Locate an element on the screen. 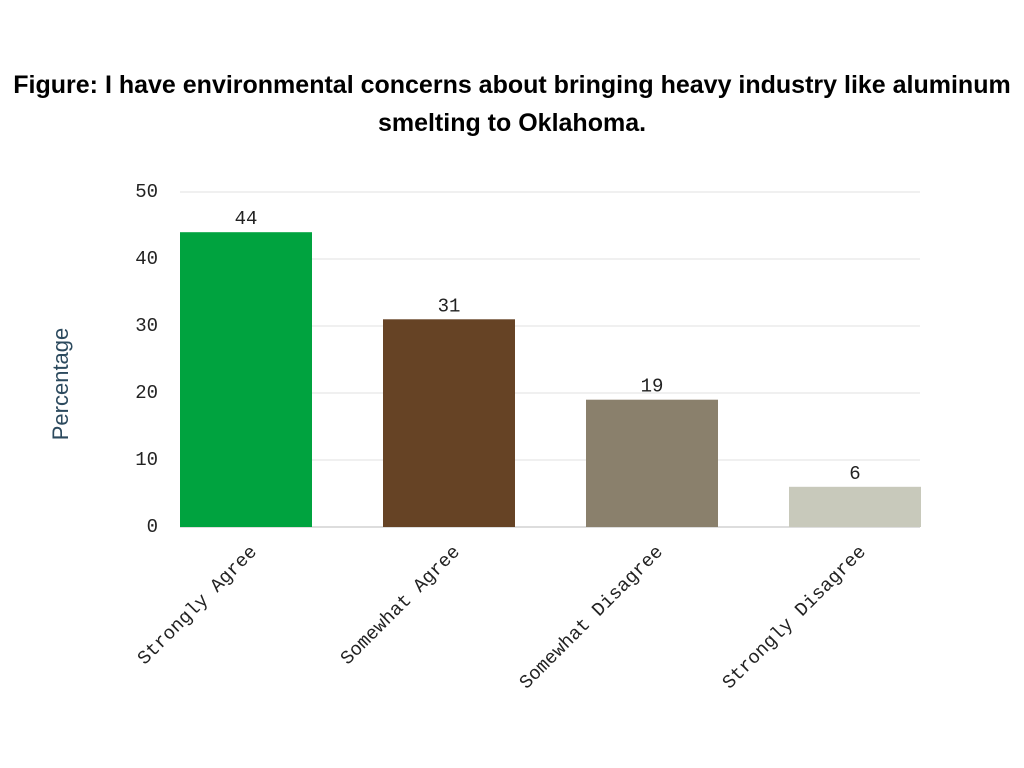 The height and width of the screenshot is (768, 1024). data-label: 44 is located at coordinates (246, 219).